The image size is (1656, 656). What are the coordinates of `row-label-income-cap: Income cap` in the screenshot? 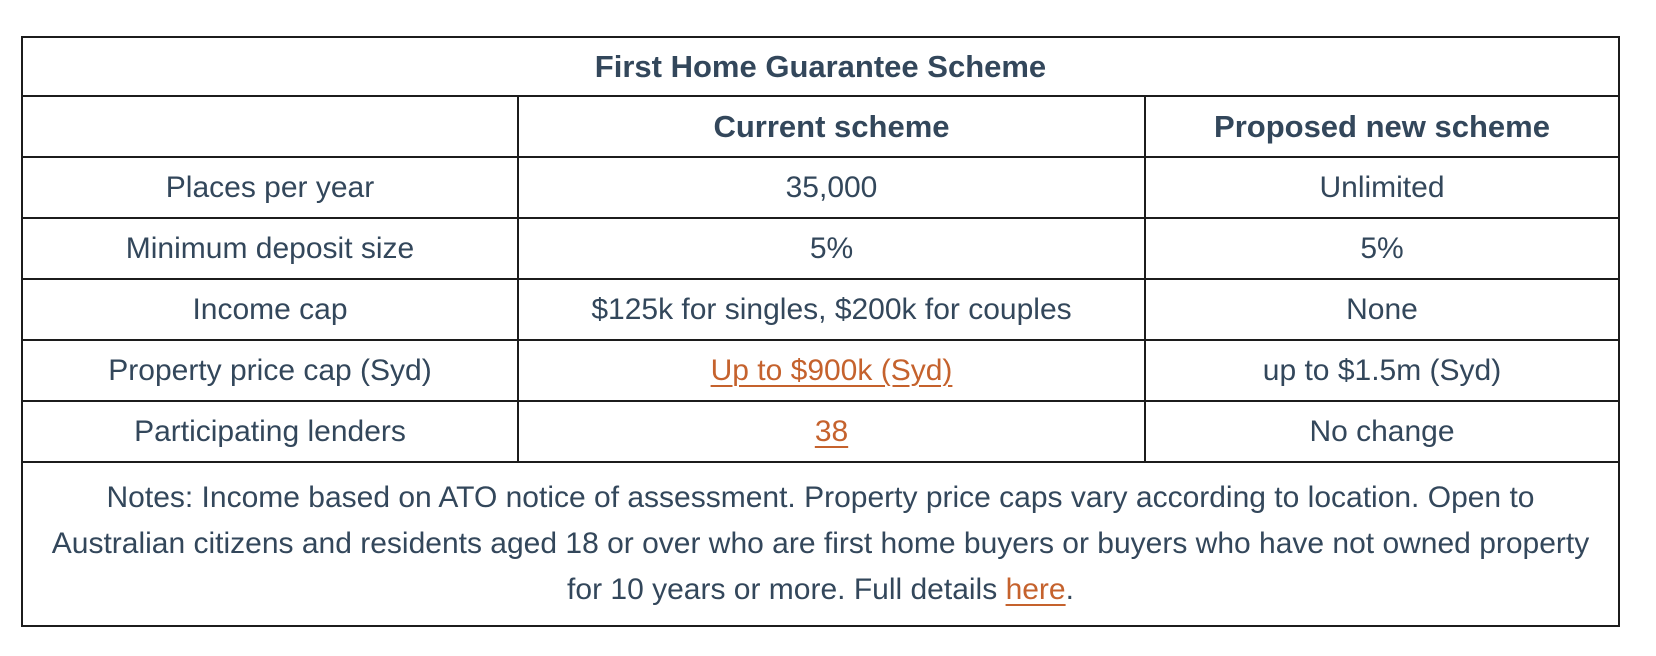 It's located at (270, 309).